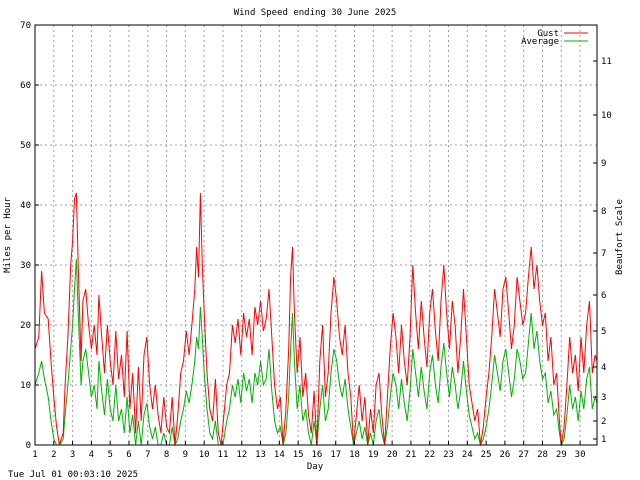  What do you see at coordinates (410, 455) in the screenshot?
I see `x-tick-label: 21` at bounding box center [410, 455].